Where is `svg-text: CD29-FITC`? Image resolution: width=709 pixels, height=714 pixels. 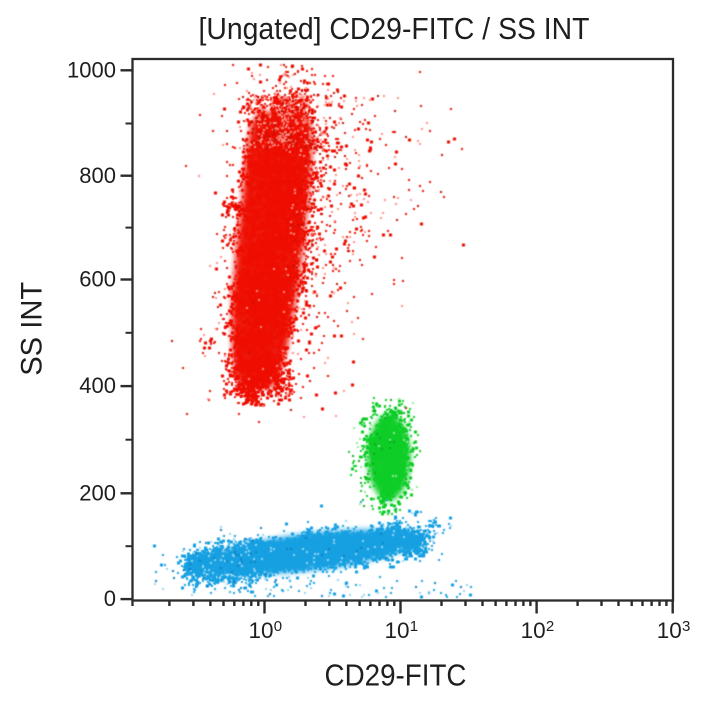
svg-text: CD29-FITC is located at coordinates (396, 675).